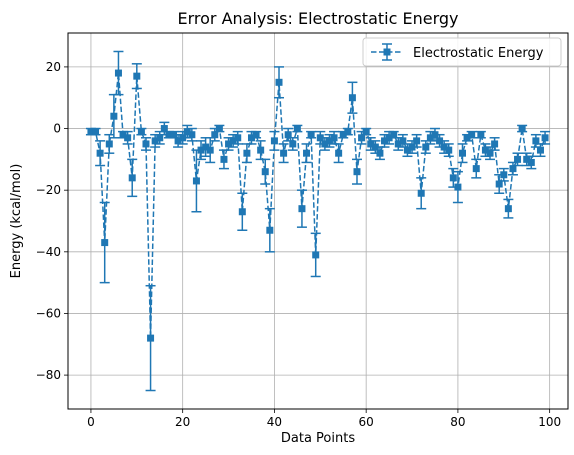 The width and height of the screenshot is (574, 455). What do you see at coordinates (48, 313) in the screenshot?
I see `y-tick-label: −60` at bounding box center [48, 313].